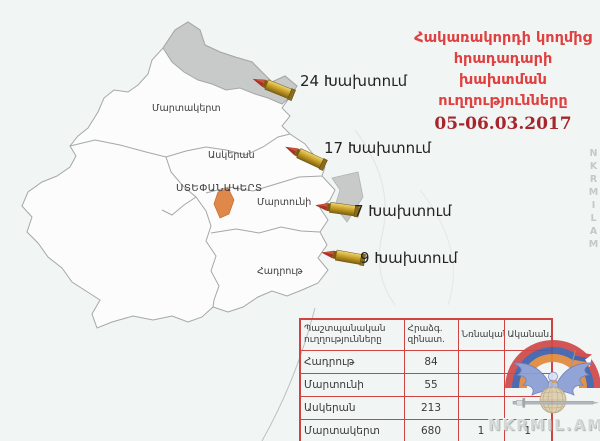 This screenshot has width=600, height=441. Describe the element at coordinates (352, 362) in the screenshot. I see `cell-direction: Հադրութ` at that location.